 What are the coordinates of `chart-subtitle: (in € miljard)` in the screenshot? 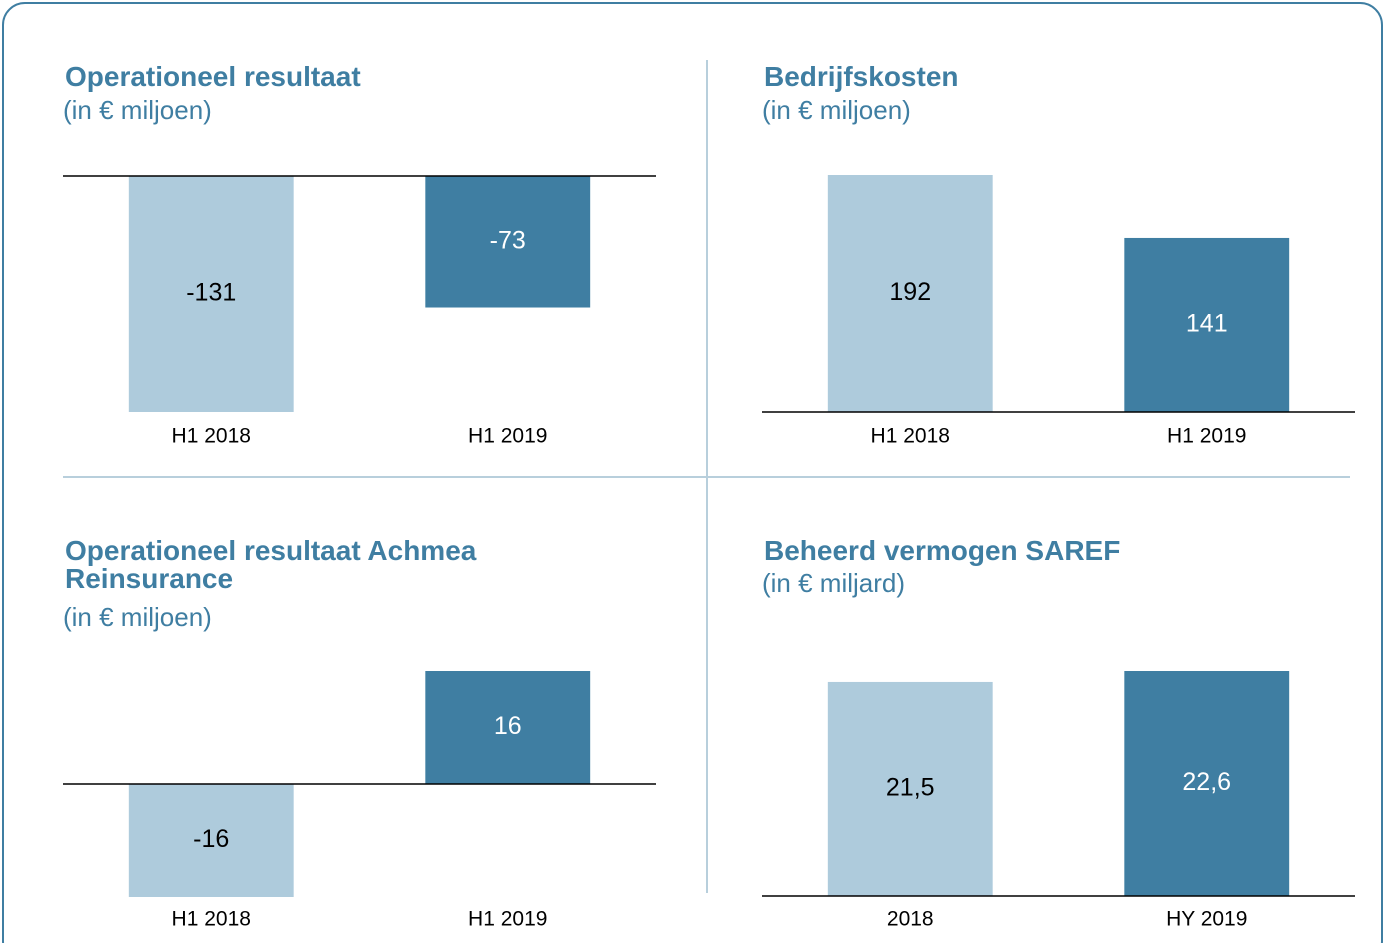 It's located at (834, 583).